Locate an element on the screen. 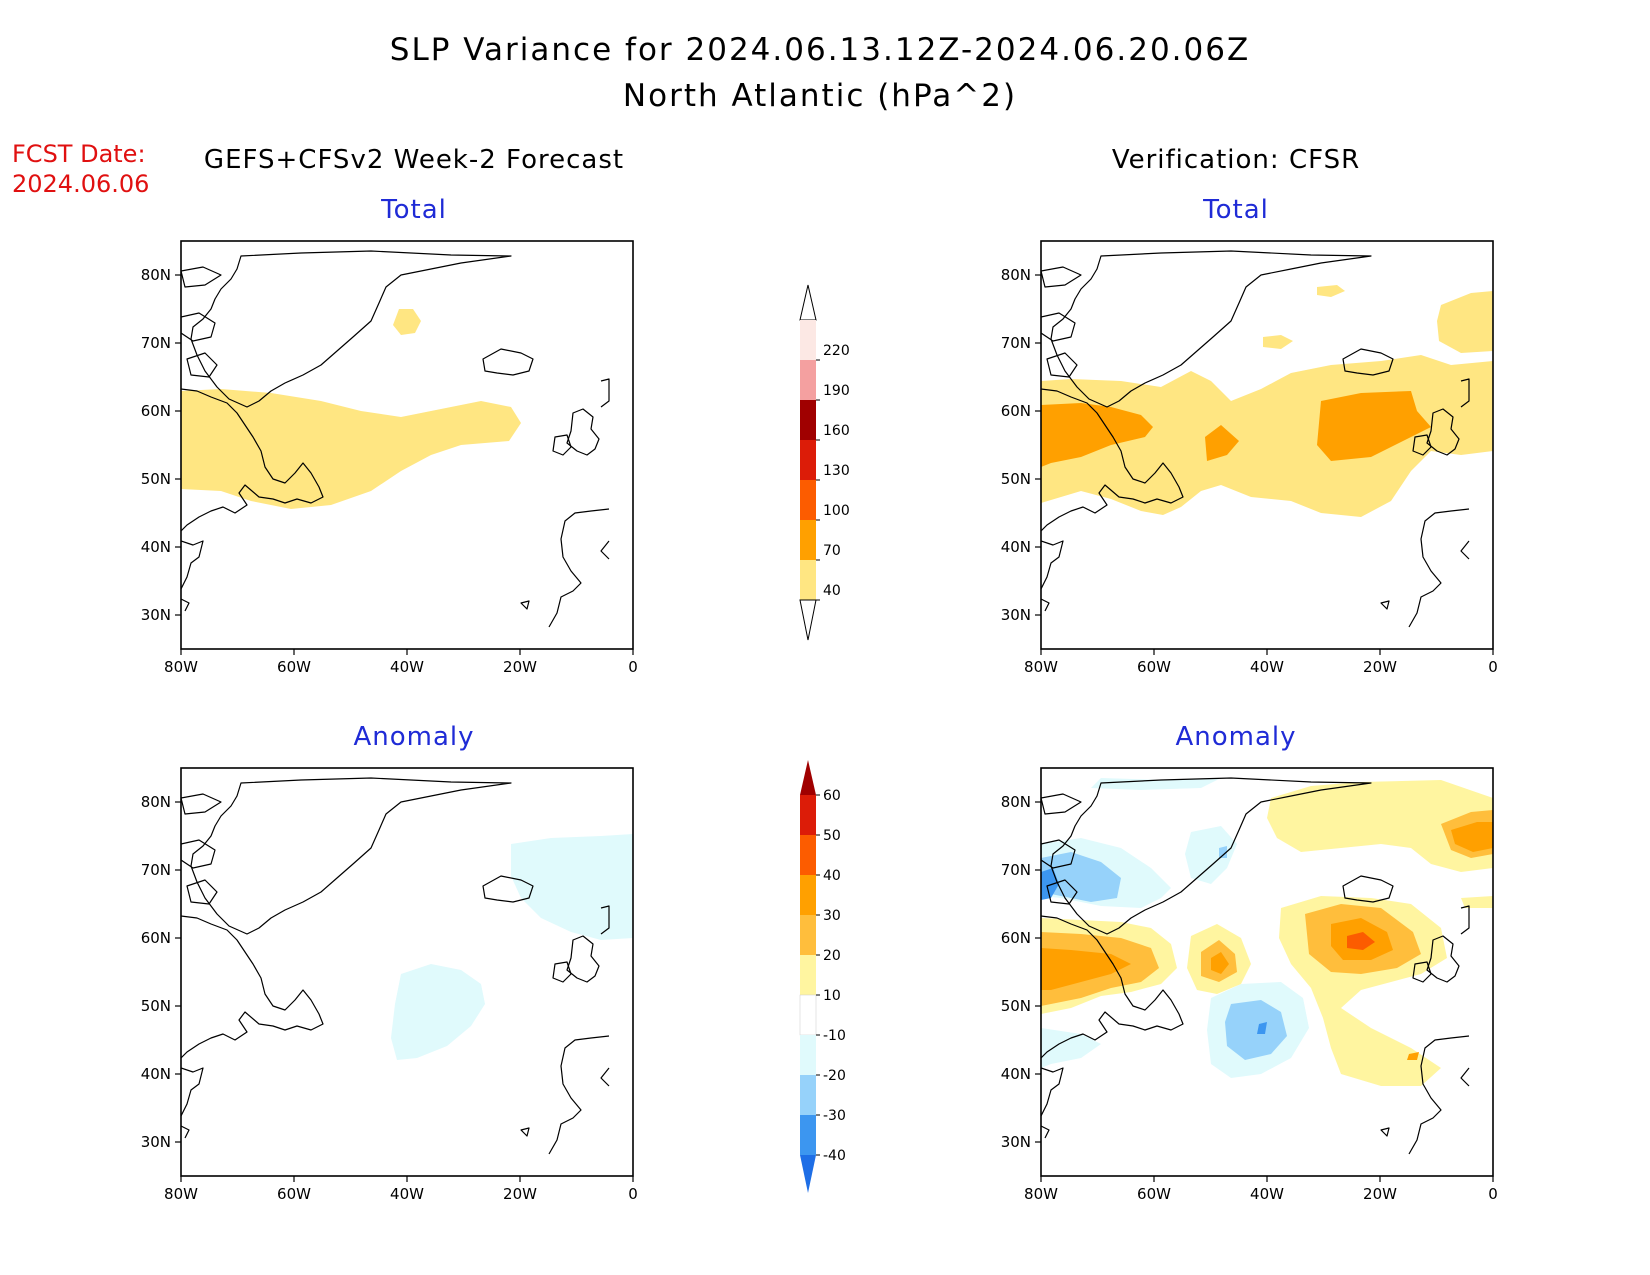 Image resolution: width=1650 pixels, height=1275 pixels. anomaly-colorbar: 60 50 40 30 20 10 -10 -20 -30 -40 is located at coordinates (822, 976).